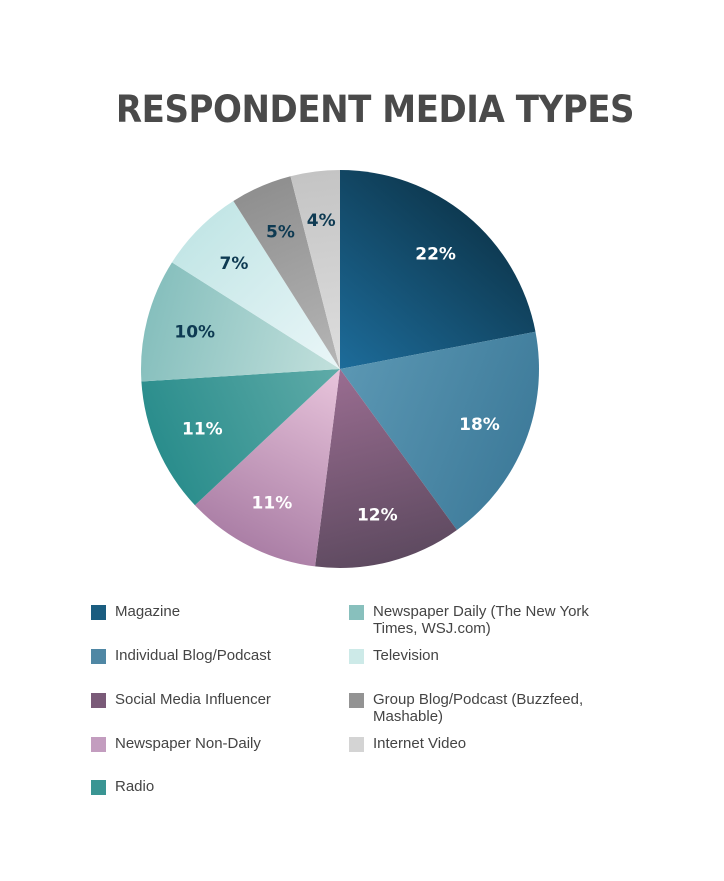 The width and height of the screenshot is (724, 881). Describe the element at coordinates (479, 425) in the screenshot. I see `slice-label: 18%` at that location.